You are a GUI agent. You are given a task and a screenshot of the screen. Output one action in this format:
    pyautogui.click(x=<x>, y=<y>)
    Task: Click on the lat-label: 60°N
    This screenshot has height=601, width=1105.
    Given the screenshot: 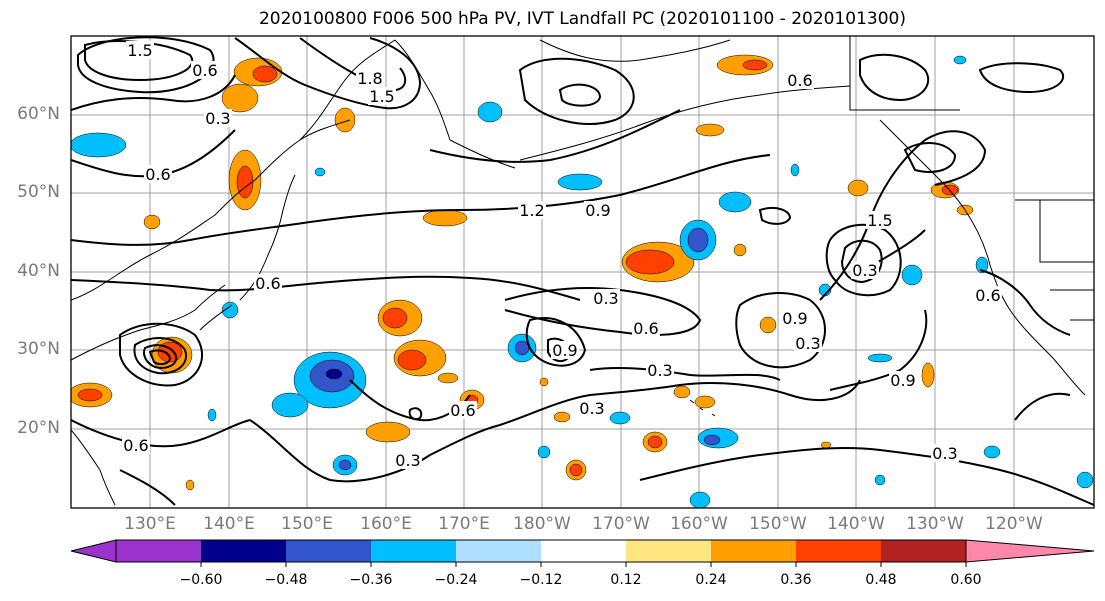 What is the action you would take?
    pyautogui.click(x=38, y=114)
    